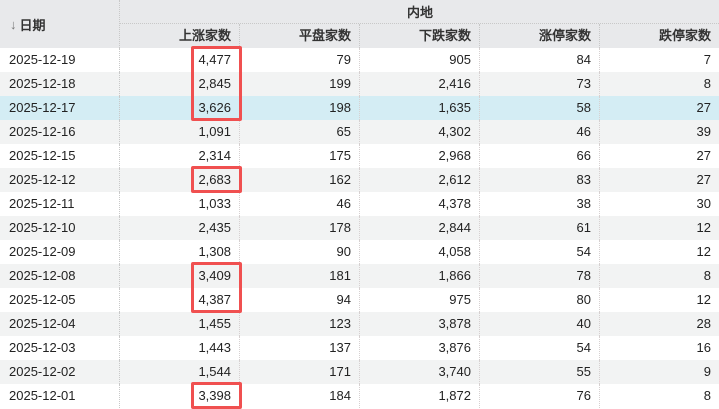 The height and width of the screenshot is (409, 719). Describe the element at coordinates (13, 24) in the screenshot. I see `arrow-down-icon: ↓` at that location.